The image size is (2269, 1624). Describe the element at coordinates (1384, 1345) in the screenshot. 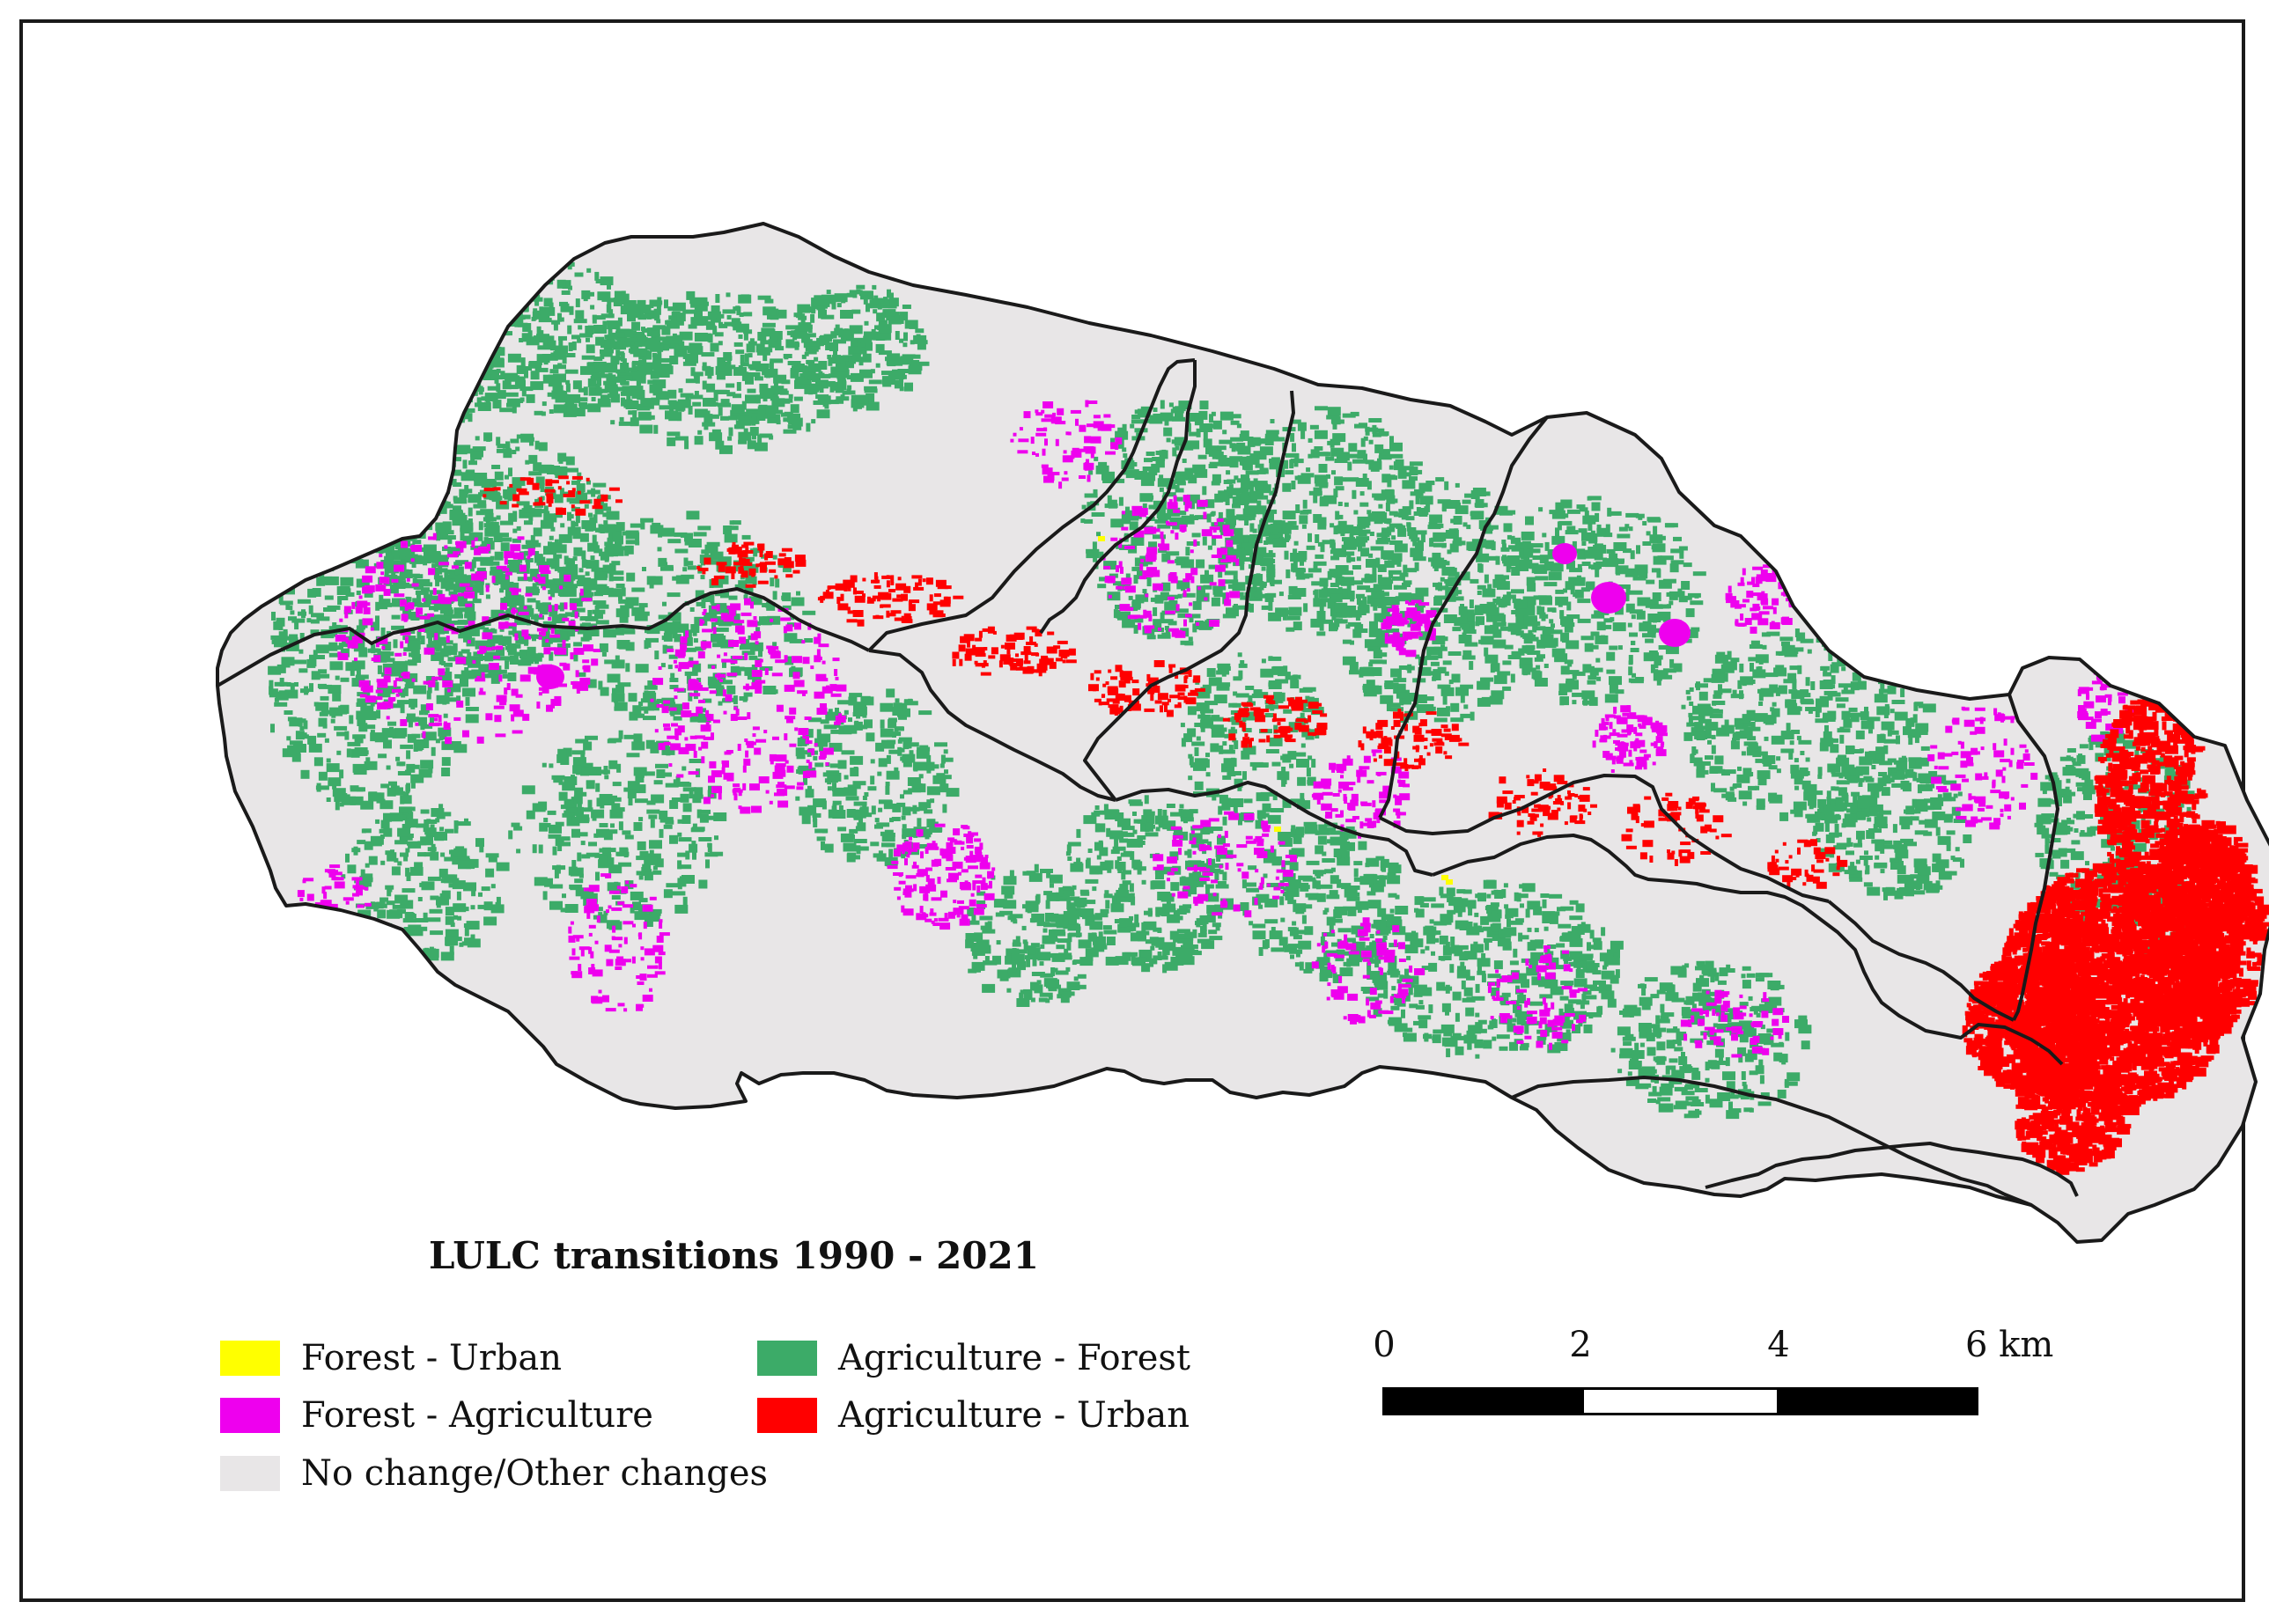

I see `scalebar-tick-label: 0` at that location.